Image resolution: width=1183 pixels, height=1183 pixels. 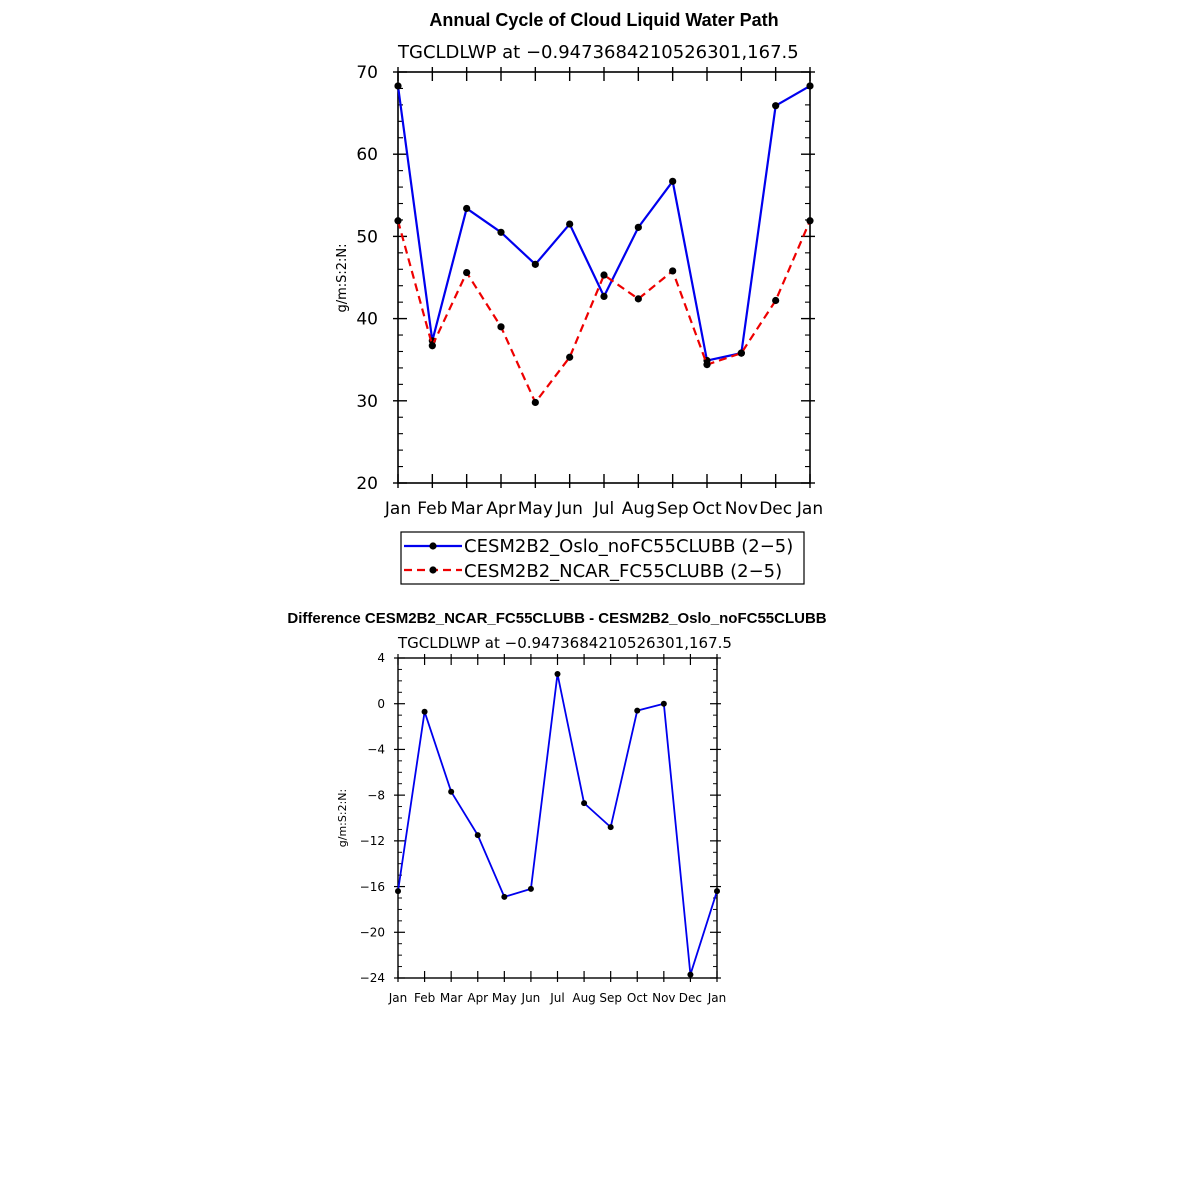 I want to click on legend-box, so click(x=602, y=558).